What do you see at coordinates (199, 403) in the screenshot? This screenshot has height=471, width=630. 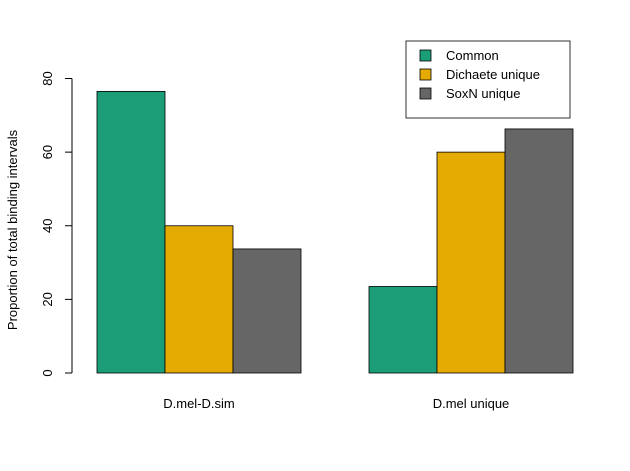 I see `x-category-label: D.mel-D.sim` at bounding box center [199, 403].